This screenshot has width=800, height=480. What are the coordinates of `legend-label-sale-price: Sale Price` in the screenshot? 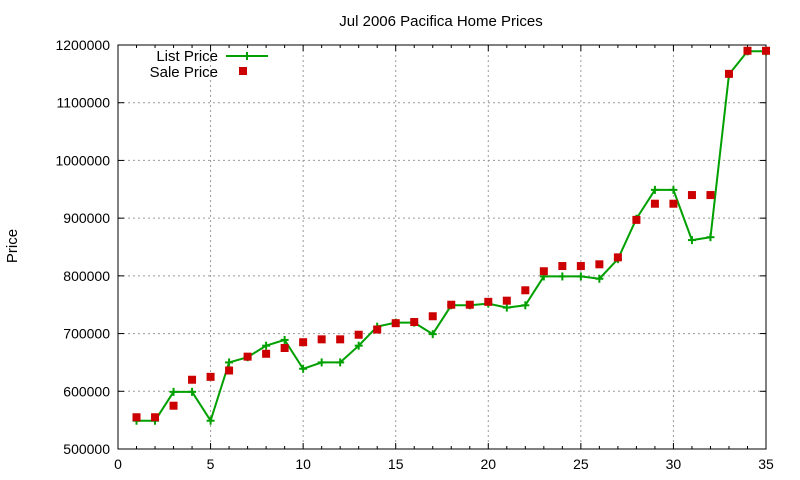 It's located at (184, 72).